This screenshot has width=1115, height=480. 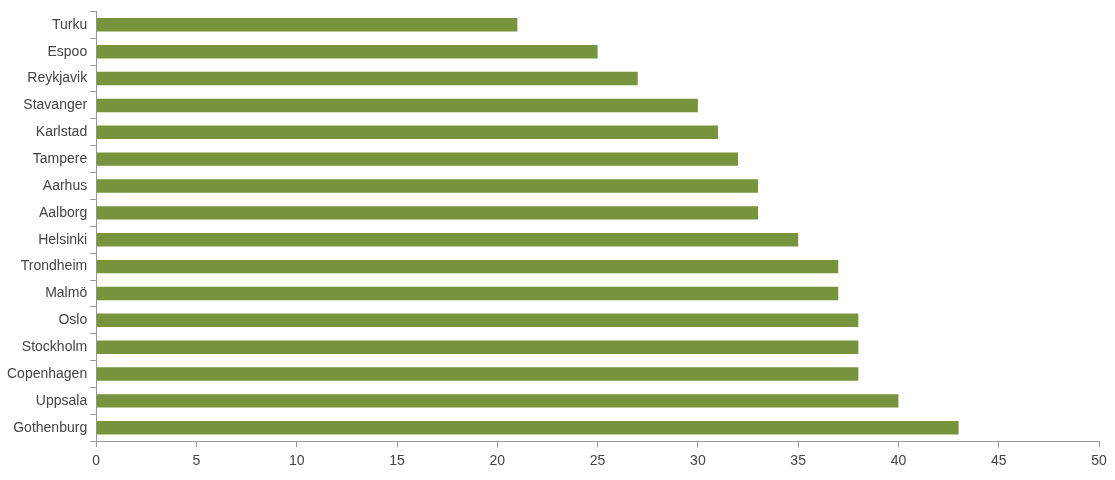 I want to click on y-tick-label: Oslo, so click(x=73, y=319).